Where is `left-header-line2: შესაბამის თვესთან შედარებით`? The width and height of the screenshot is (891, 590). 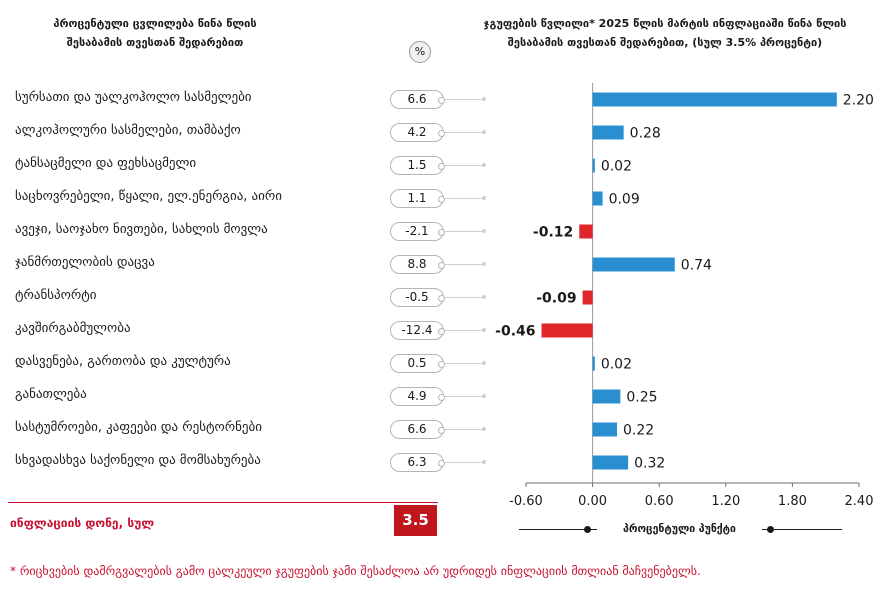 left-header-line2: შესაბამის თვესთან შედარებით is located at coordinates (155, 42).